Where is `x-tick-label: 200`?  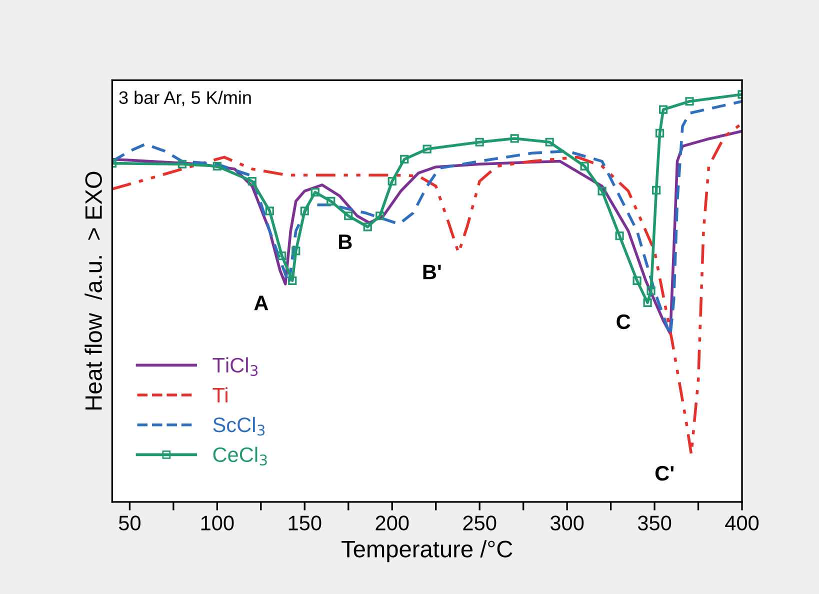
x-tick-label: 200 is located at coordinates (392, 523).